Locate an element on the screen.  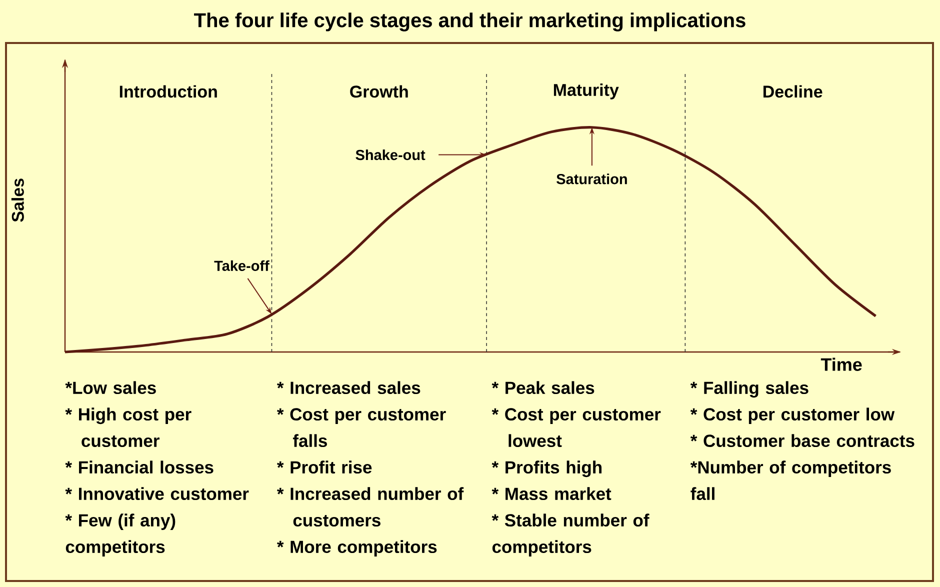
text: * More competitors is located at coordinates (356, 548).